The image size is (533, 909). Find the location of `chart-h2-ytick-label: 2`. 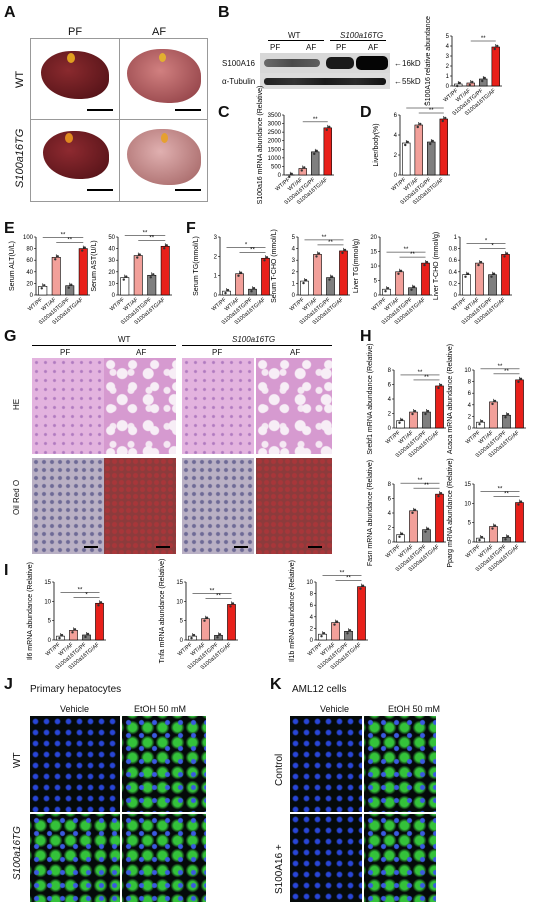

chart-h2-ytick-label: 2 is located at coordinates (470, 417).